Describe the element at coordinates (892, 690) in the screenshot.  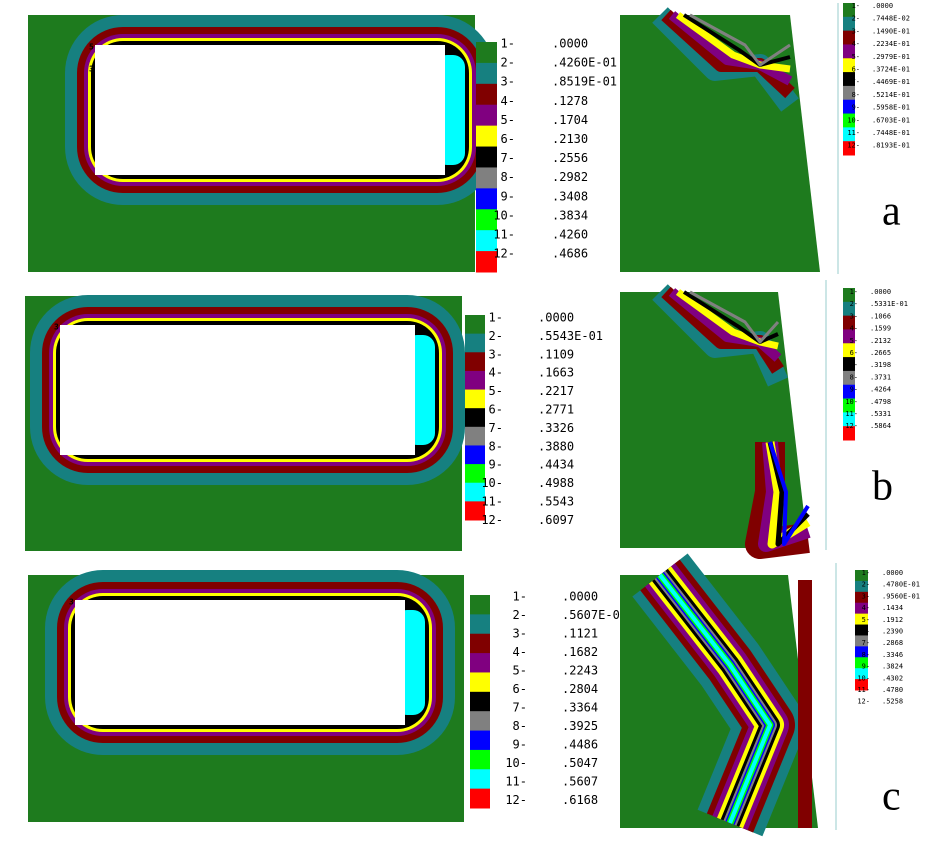
I see `legend-value: .4780` at that location.